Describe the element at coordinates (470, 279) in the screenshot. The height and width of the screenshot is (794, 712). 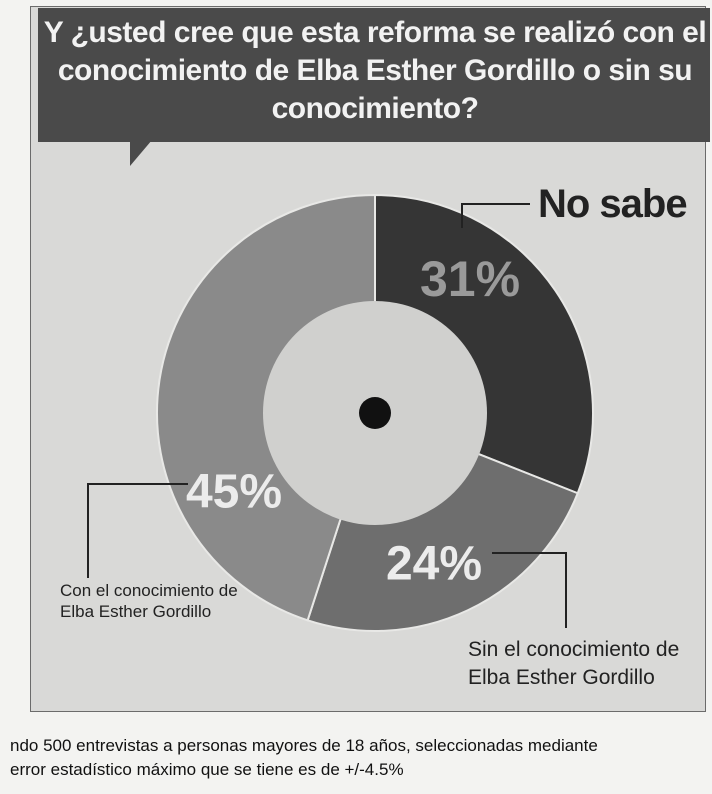
I see `value-label-no-sabe: 31%` at that location.